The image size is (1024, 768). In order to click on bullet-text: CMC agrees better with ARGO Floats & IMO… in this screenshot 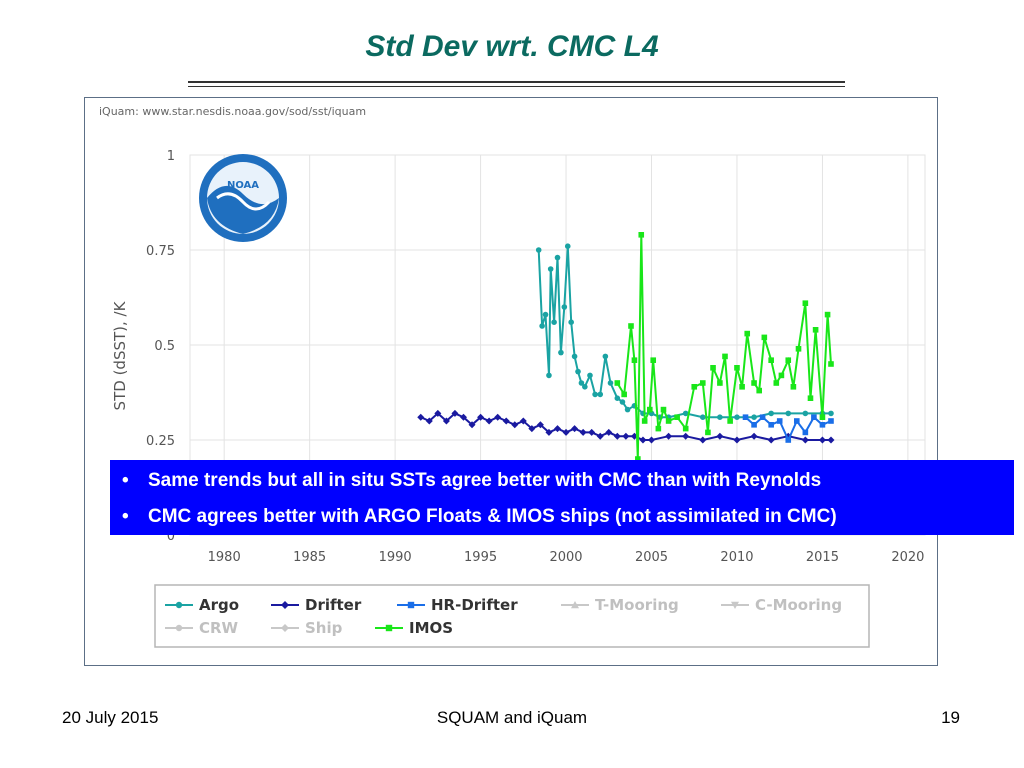, I will do `click(492, 516)`.